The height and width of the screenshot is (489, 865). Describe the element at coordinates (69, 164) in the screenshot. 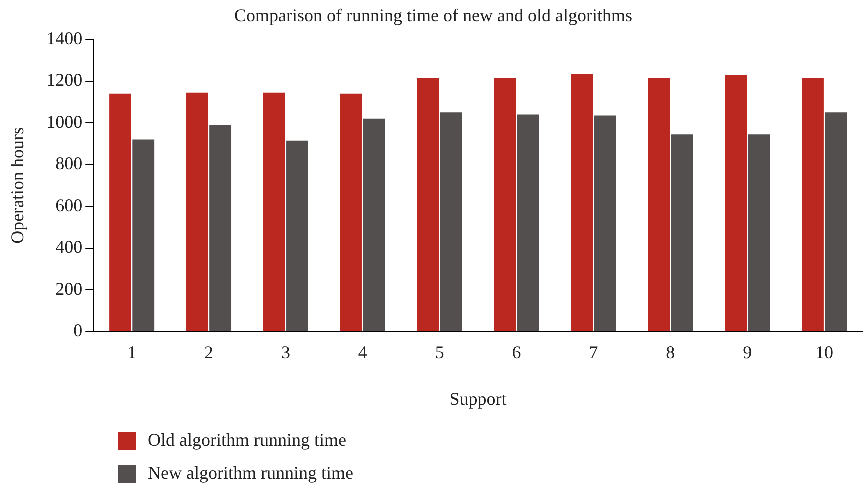

I see `y-tick-label: 800` at that location.